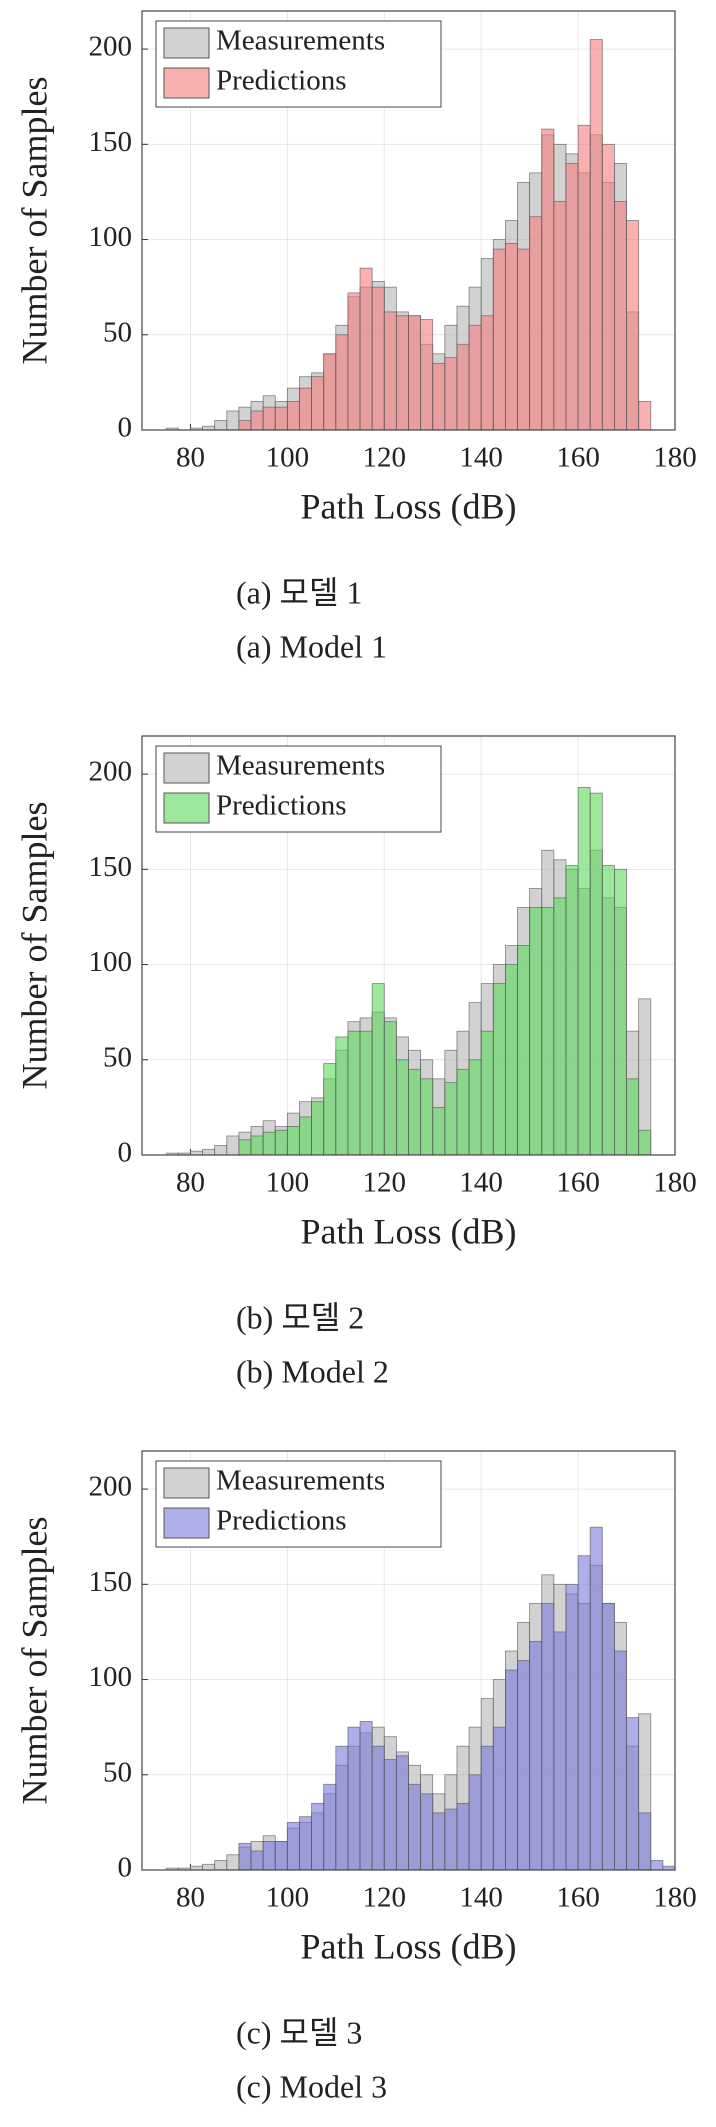 Image resolution: width=716 pixels, height=2127 pixels. I want to click on caption: (a) 모델 1, so click(299, 592).